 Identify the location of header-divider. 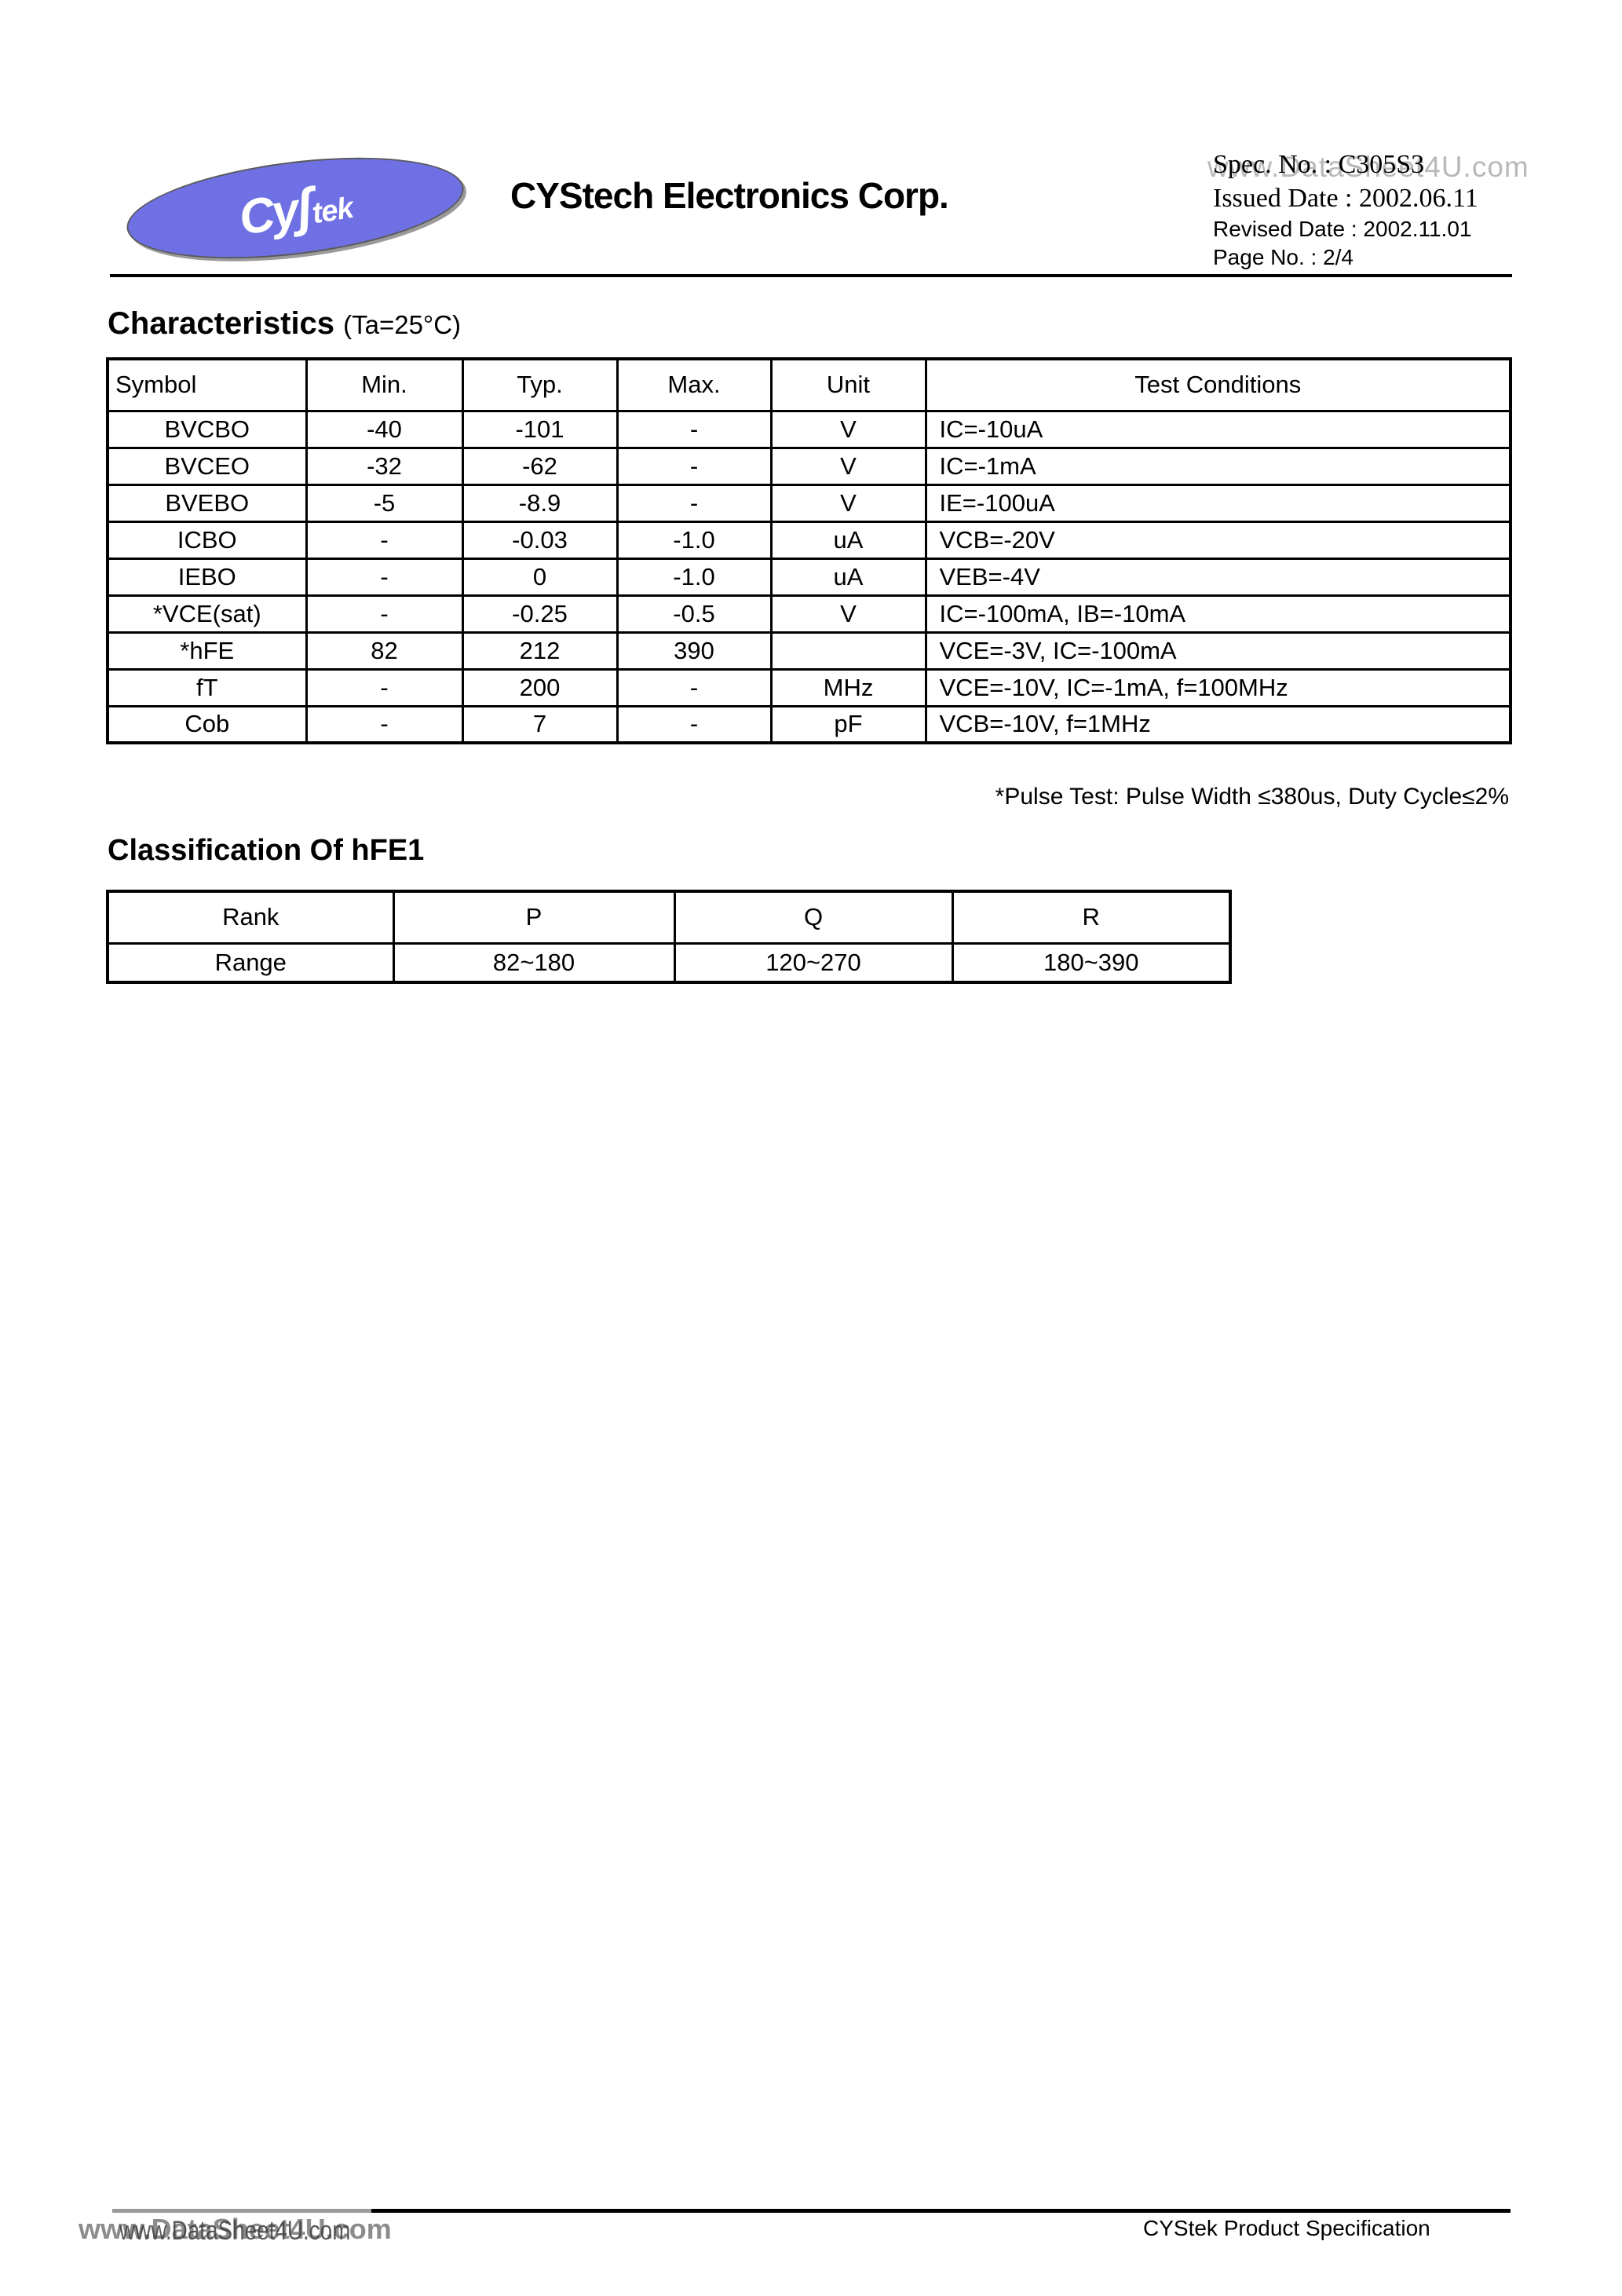
(811, 276).